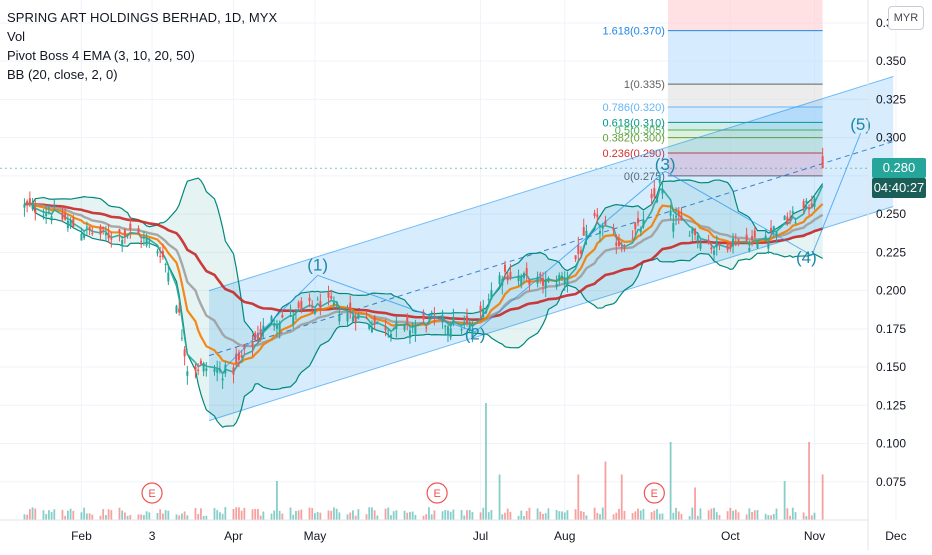  I want to click on fib-level-label: 0.5(0.305), so click(640, 131).